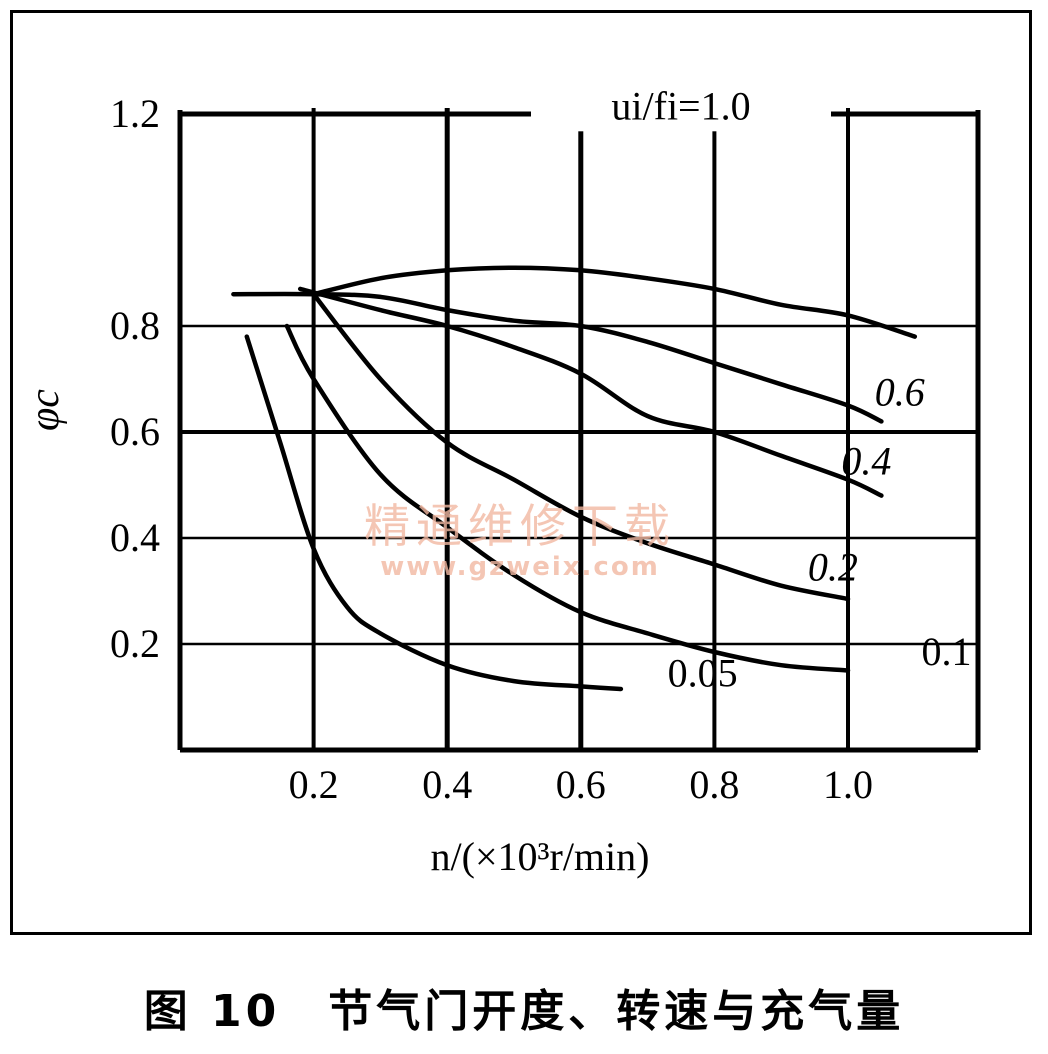 The image size is (1048, 1054). Describe the element at coordinates (848, 784) in the screenshot. I see `x-tick-label: 1.0` at that location.